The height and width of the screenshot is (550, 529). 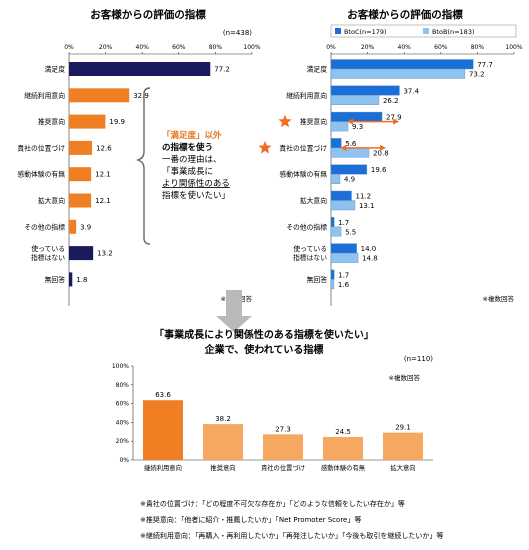 What do you see at coordinates (69, 47) in the screenshot?
I see `chart1-tick-label: 0%` at bounding box center [69, 47].